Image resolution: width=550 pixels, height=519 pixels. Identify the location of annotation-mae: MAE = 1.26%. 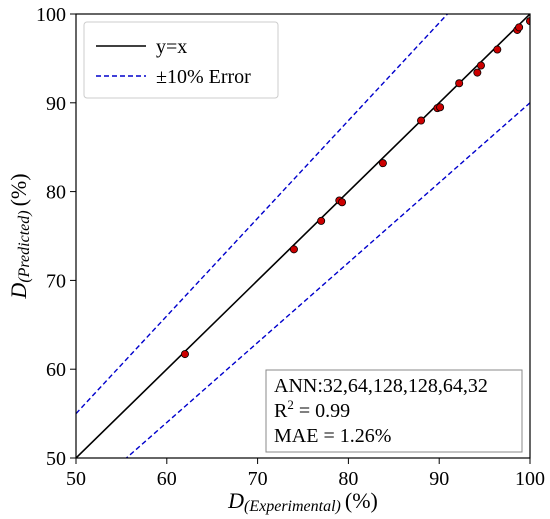
(332, 436).